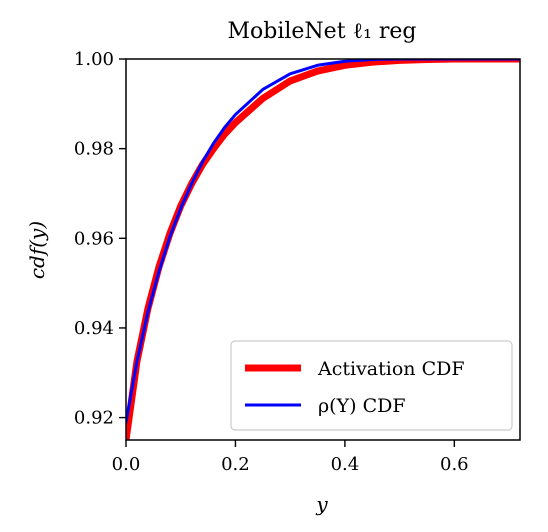 Image resolution: width=548 pixels, height=532 pixels. Describe the element at coordinates (37, 250) in the screenshot. I see `y-axis-title: cdf(y)` at that location.